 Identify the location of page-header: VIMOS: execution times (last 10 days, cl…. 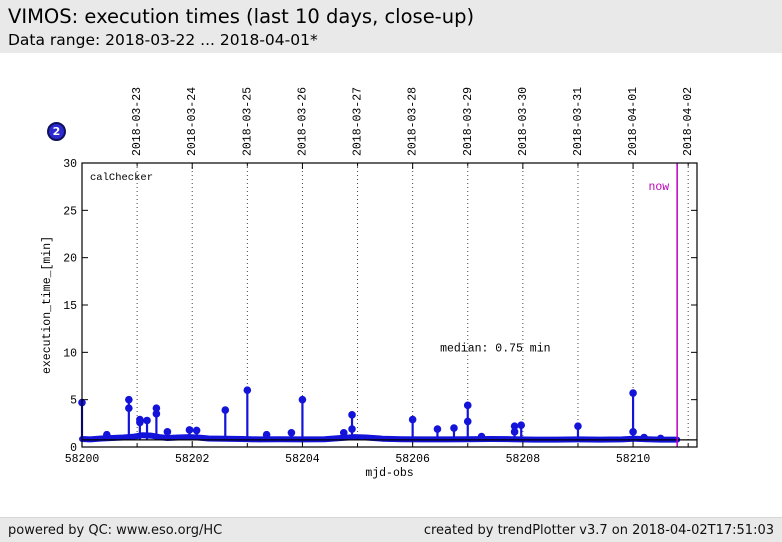
(391, 26).